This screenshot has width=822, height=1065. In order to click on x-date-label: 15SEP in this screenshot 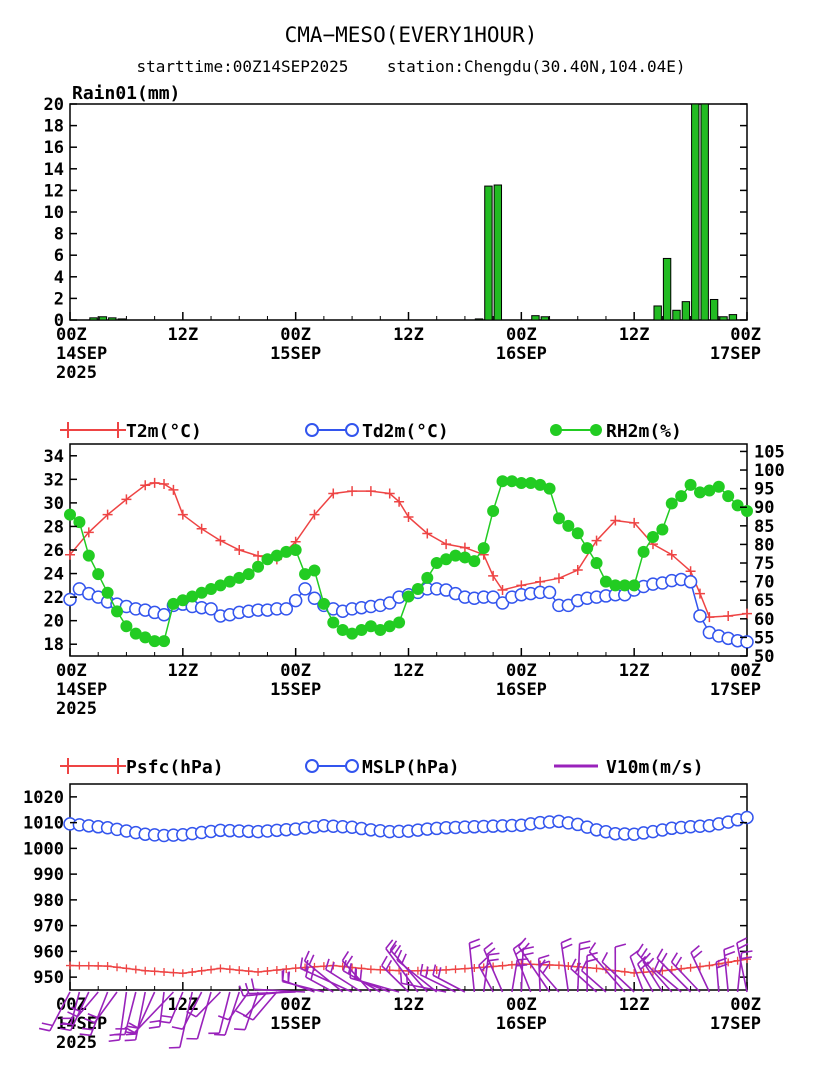, I will do `click(295, 1024)`.